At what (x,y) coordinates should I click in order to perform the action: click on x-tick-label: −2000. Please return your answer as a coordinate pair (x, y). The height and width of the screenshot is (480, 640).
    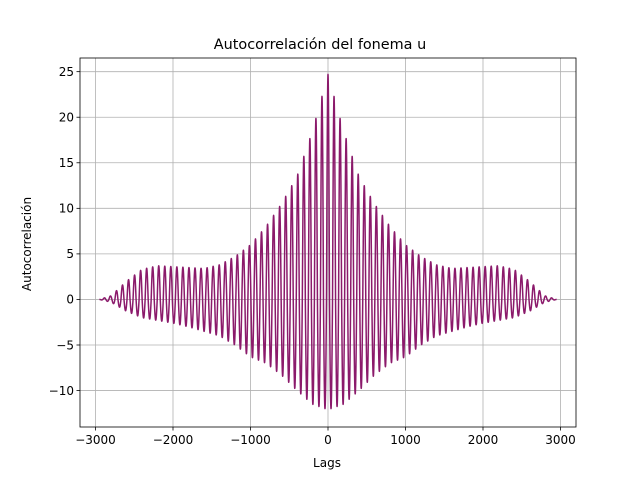
    Looking at the image, I should click on (173, 440).